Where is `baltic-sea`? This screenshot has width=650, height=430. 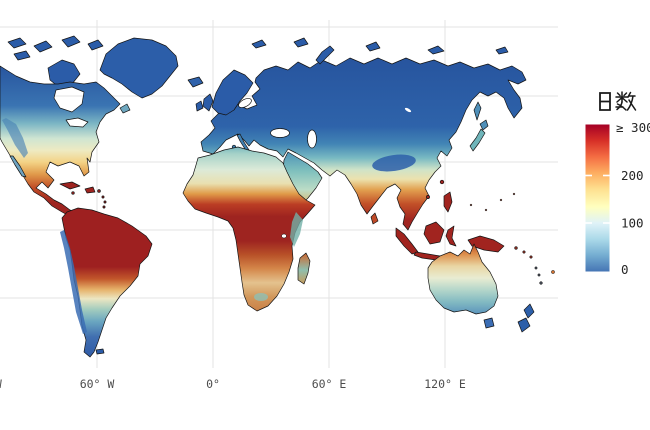
baltic-sea is located at coordinates (245, 103).